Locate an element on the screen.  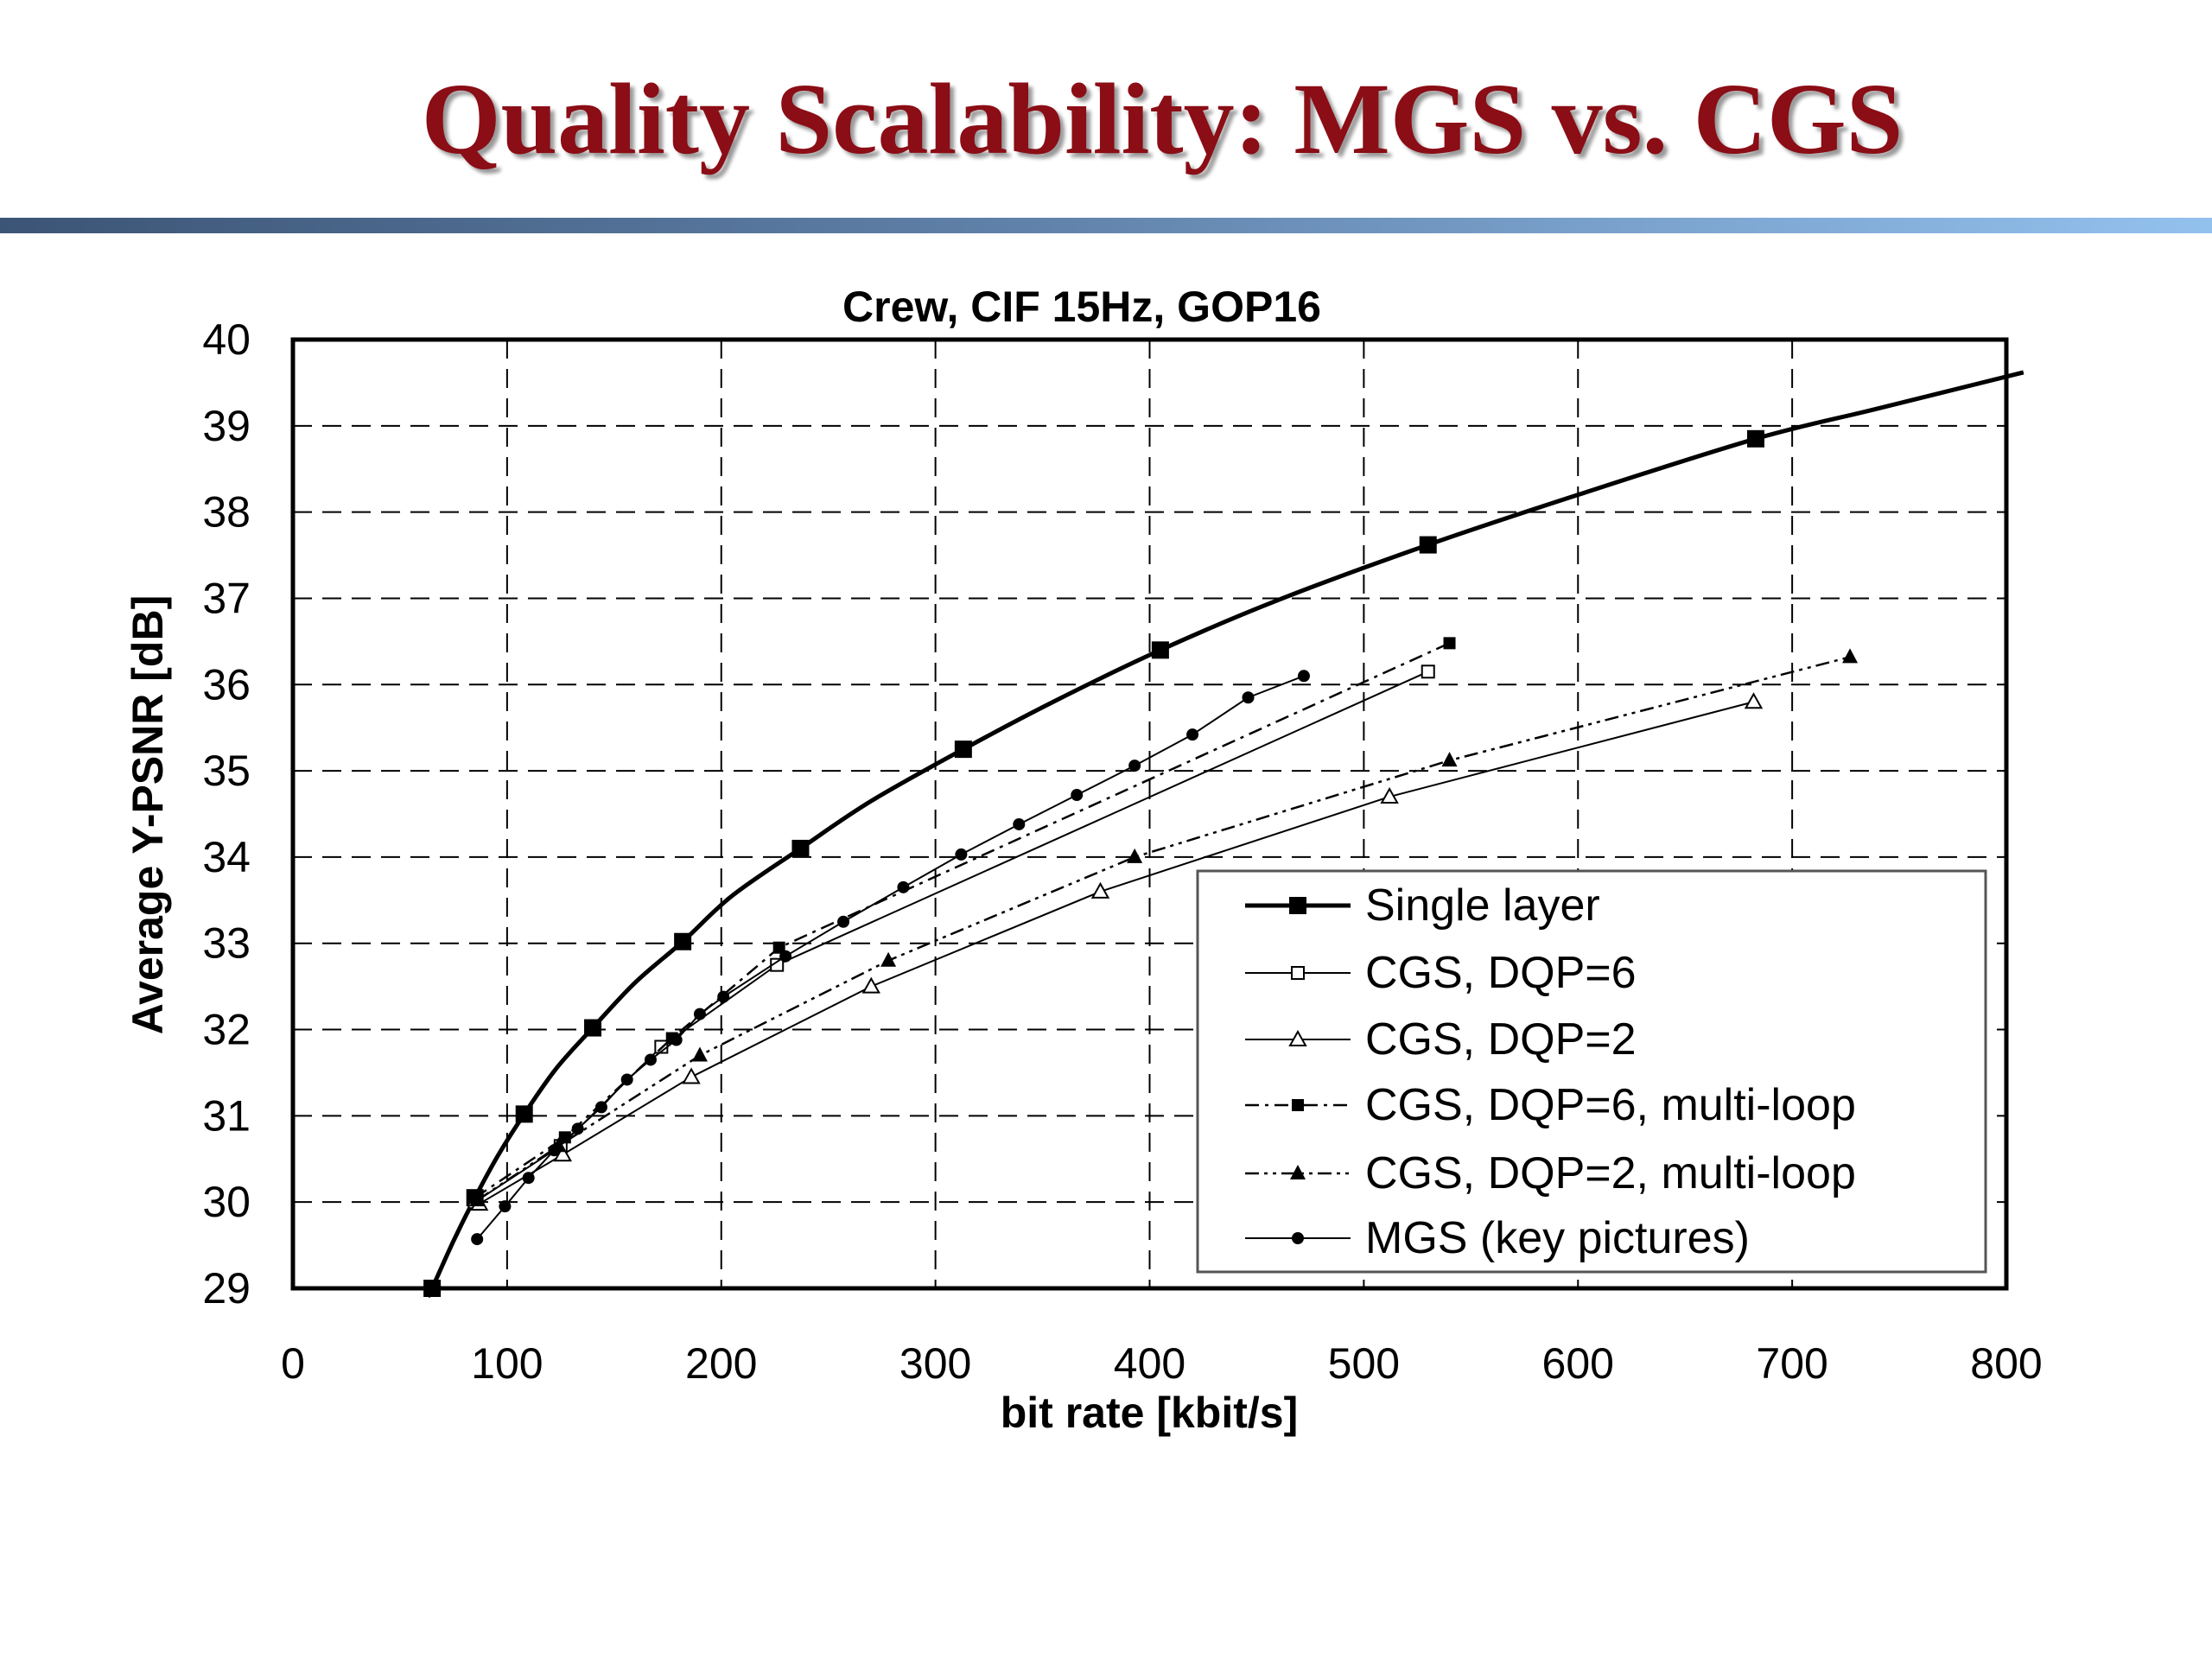
y-tick-labels: 29 30 31 32 33 34 35 36 37 38 39 40 is located at coordinates (226, 814).